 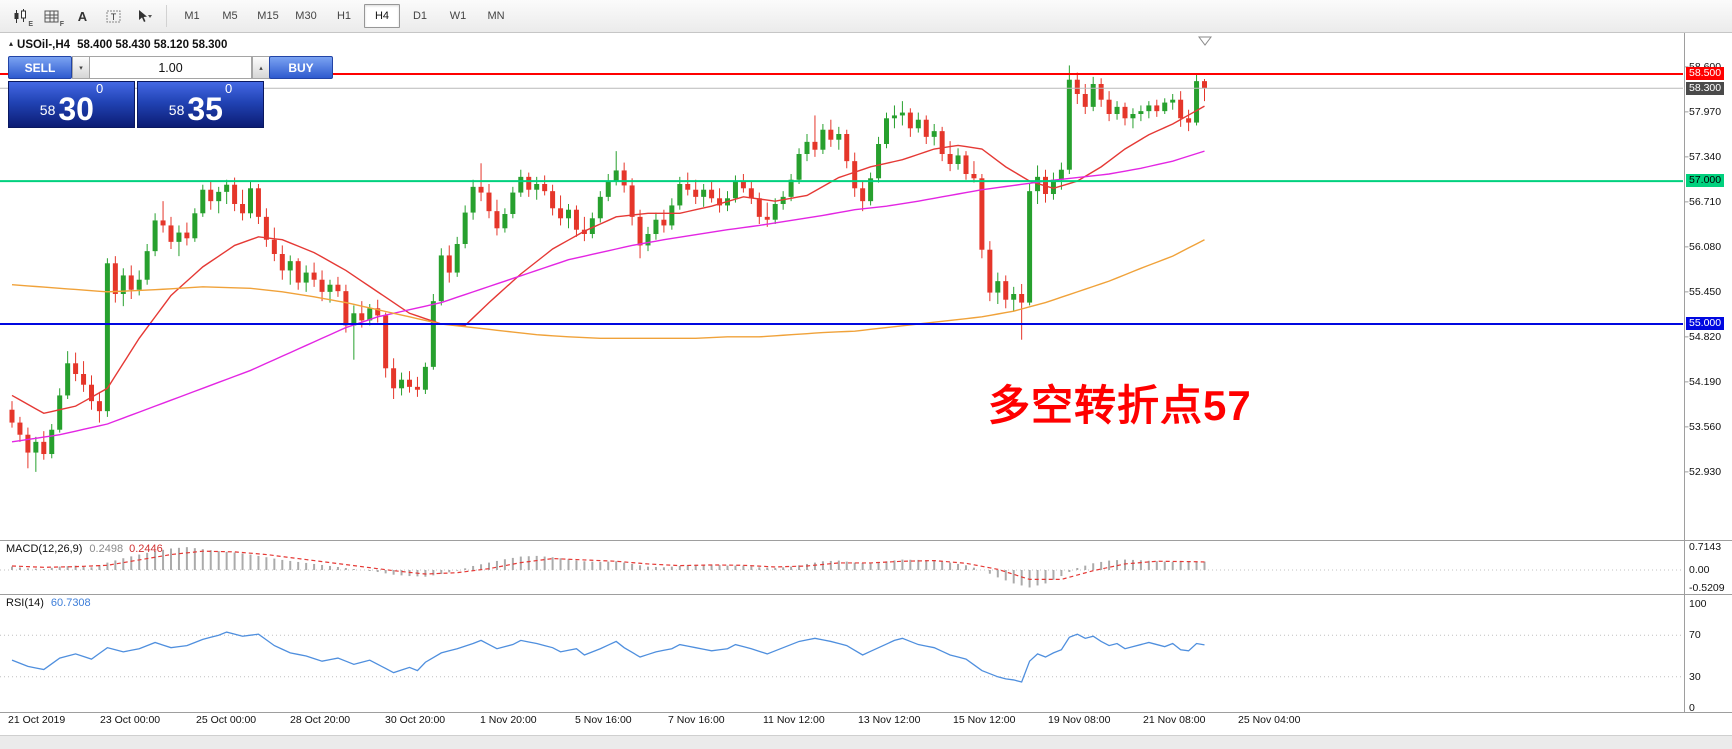 What do you see at coordinates (1705, 181) in the screenshot?
I see `support-line-badge: 57.000` at bounding box center [1705, 181].